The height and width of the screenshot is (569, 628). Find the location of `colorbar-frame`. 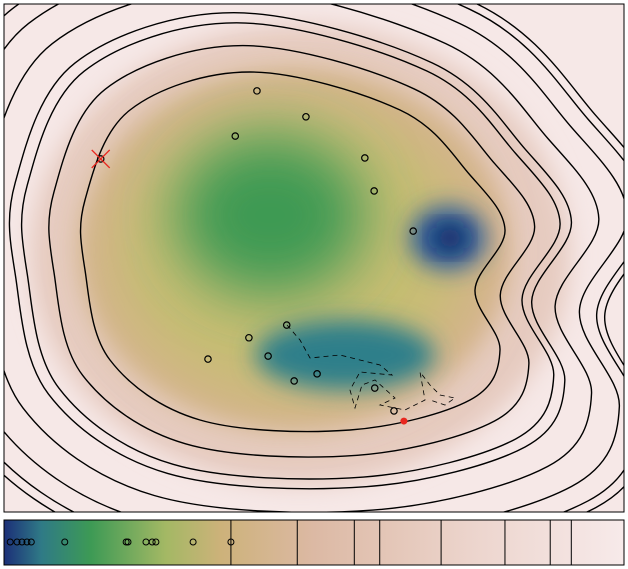

colorbar-frame is located at coordinates (314, 542).